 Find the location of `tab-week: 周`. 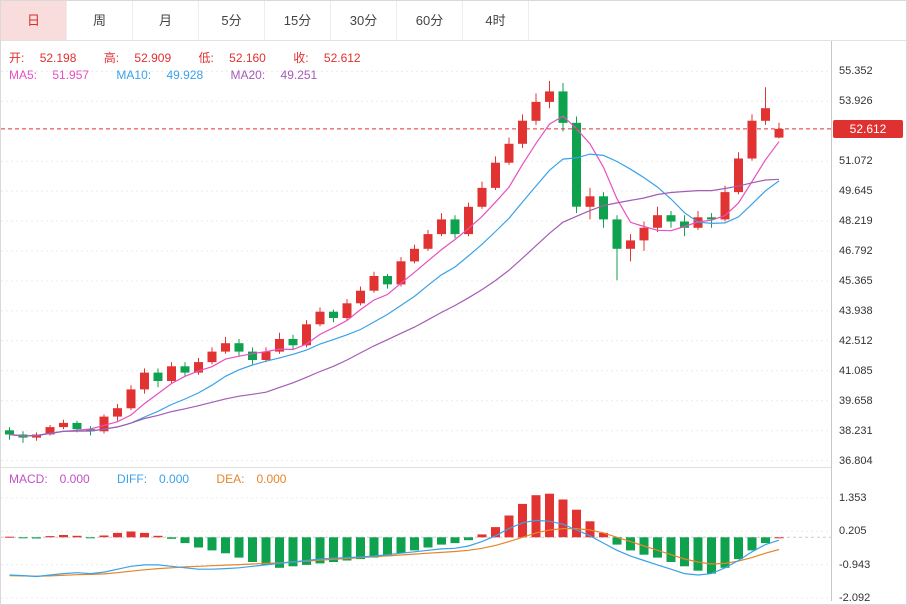

tab-week: 周 is located at coordinates (100, 20).